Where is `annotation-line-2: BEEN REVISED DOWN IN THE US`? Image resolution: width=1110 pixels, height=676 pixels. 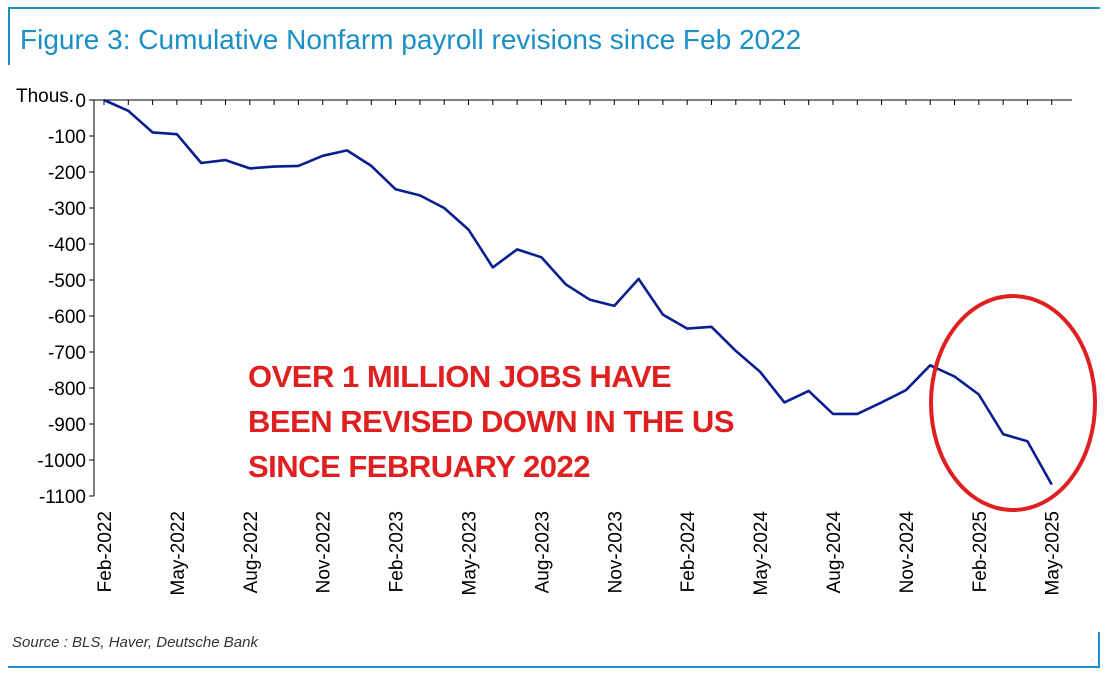 annotation-line-2: BEEN REVISED DOWN IN THE US is located at coordinates (491, 421).